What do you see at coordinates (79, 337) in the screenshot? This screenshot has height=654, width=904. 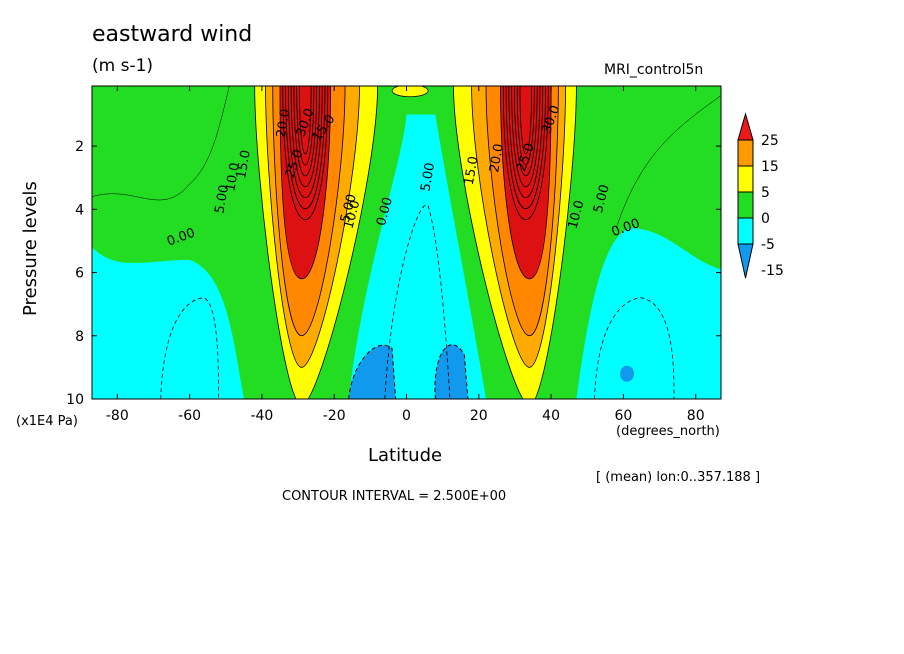 I see `y-tick-label: 8` at bounding box center [79, 337].